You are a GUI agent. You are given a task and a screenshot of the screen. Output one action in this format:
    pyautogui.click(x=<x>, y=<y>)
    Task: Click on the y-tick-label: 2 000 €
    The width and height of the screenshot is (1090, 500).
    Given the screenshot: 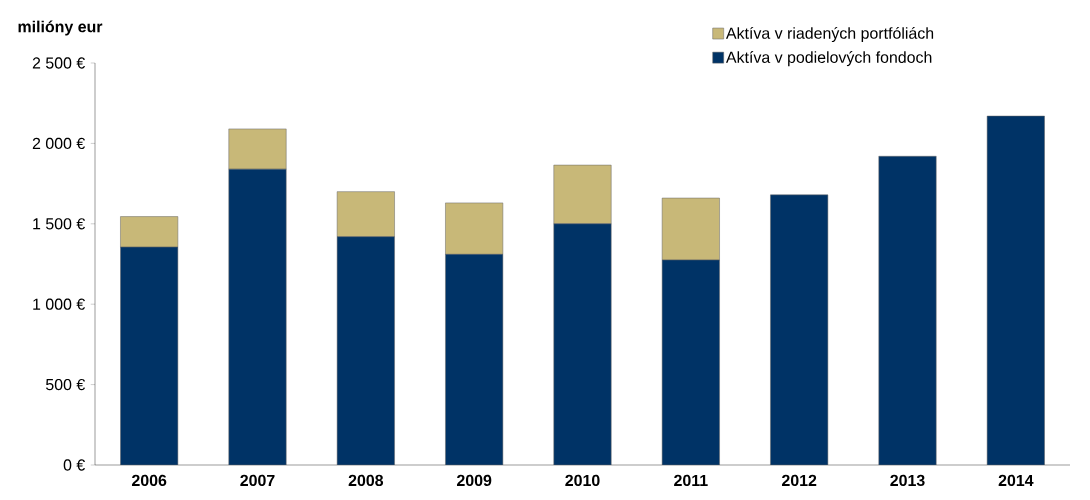 What is the action you would take?
    pyautogui.click(x=58, y=143)
    